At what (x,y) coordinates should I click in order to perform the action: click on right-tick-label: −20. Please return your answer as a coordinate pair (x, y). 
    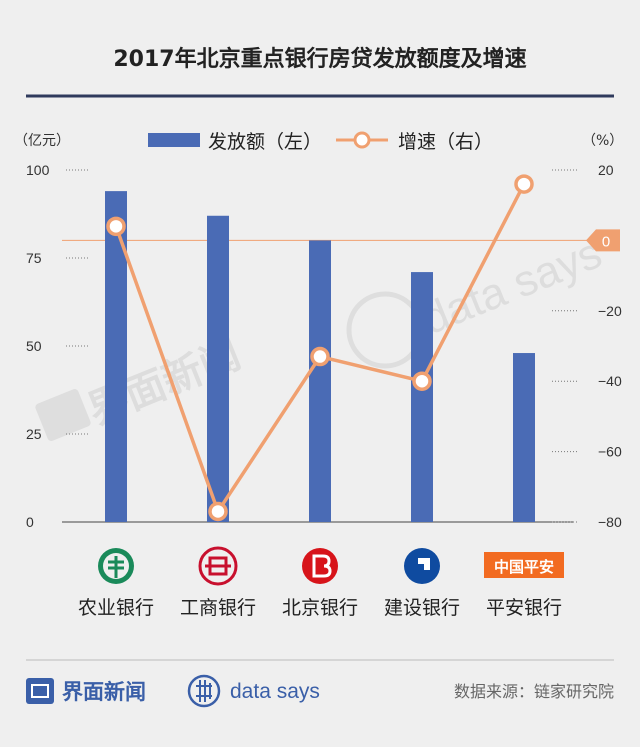
    Looking at the image, I should click on (610, 311).